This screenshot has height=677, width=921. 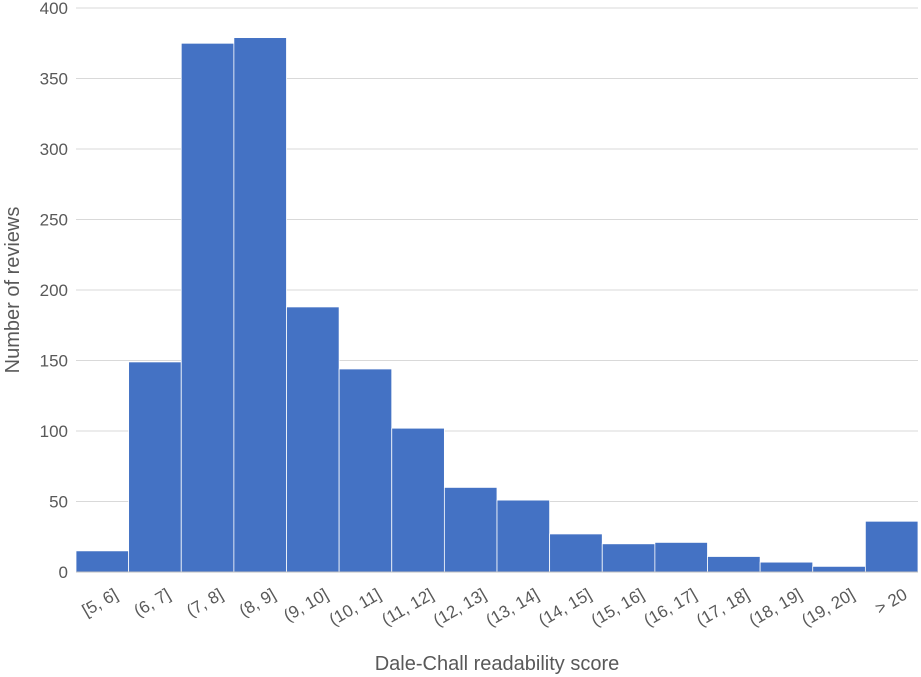 What do you see at coordinates (827, 607) in the screenshot?
I see `x-tick-label: (19, 20]` at bounding box center [827, 607].